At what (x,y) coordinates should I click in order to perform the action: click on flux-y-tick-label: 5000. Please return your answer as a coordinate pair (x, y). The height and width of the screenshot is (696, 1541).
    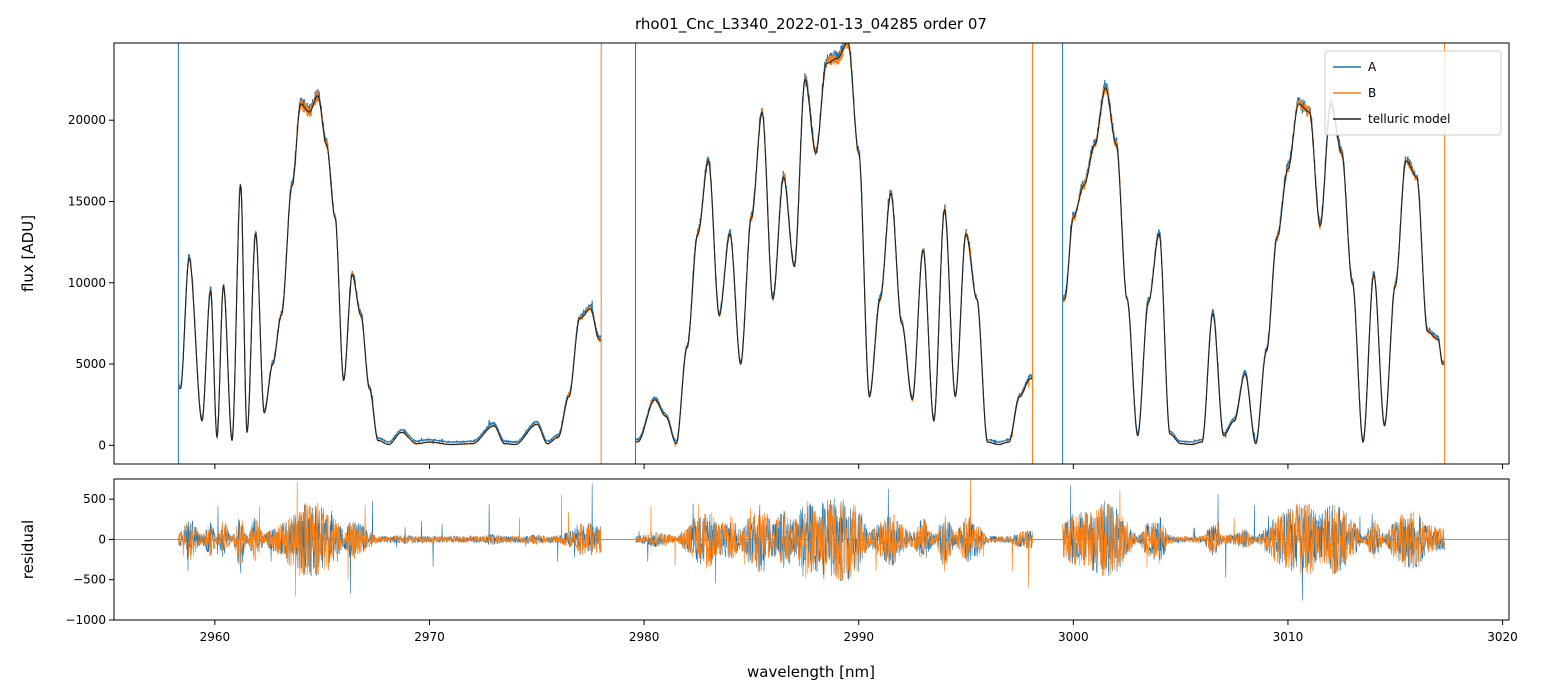
    Looking at the image, I should click on (90, 364).